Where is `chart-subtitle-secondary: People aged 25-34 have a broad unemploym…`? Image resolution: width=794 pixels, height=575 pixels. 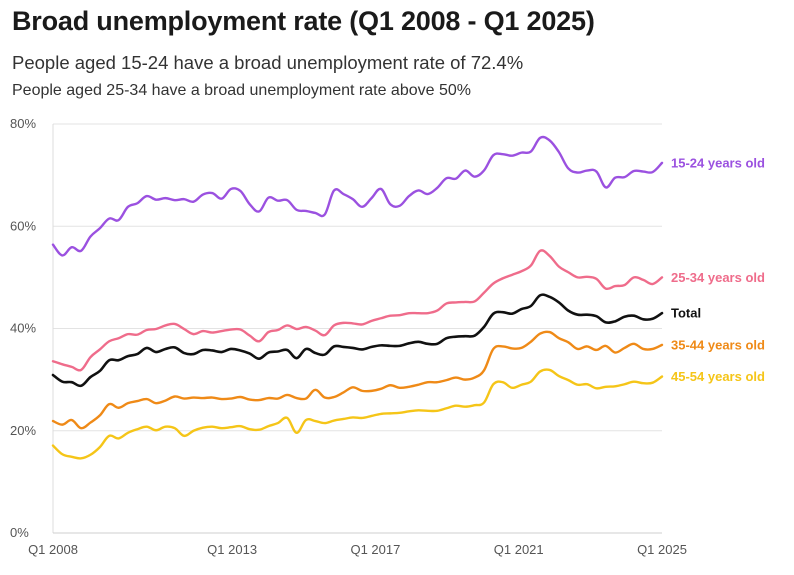 chart-subtitle-secondary: People aged 25-34 have a broad unemploym… is located at coordinates (241, 90).